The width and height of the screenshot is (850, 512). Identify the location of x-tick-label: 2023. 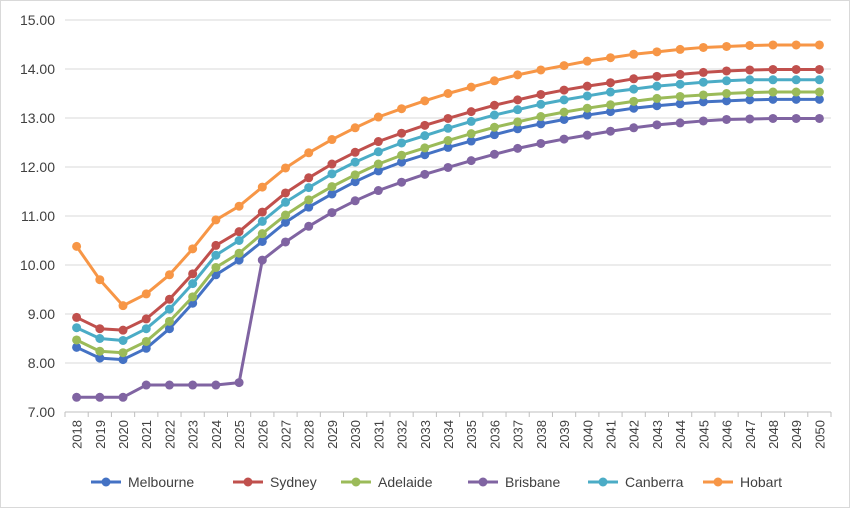
(193, 434).